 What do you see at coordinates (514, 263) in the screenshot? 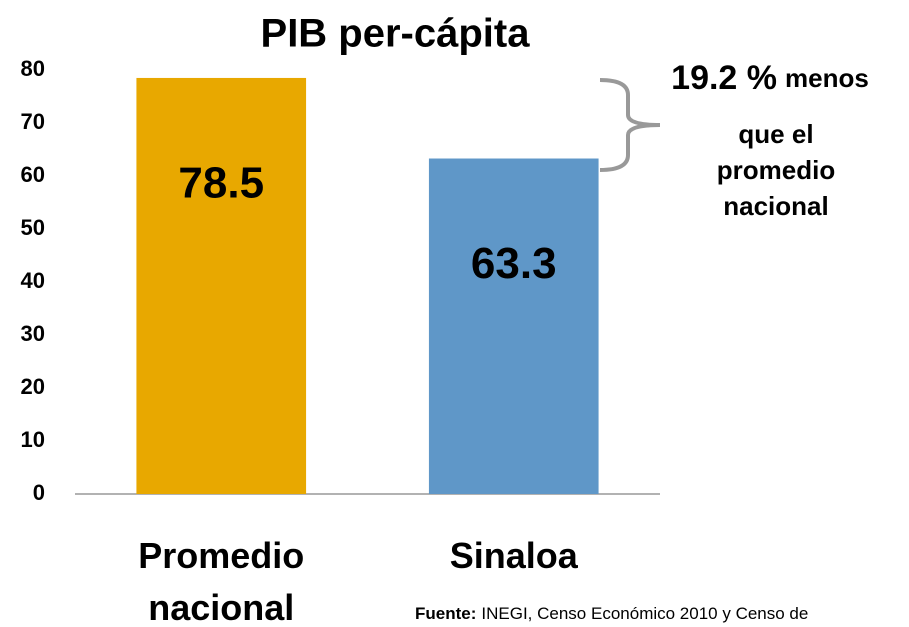
I see `data-label: 63.3` at bounding box center [514, 263].